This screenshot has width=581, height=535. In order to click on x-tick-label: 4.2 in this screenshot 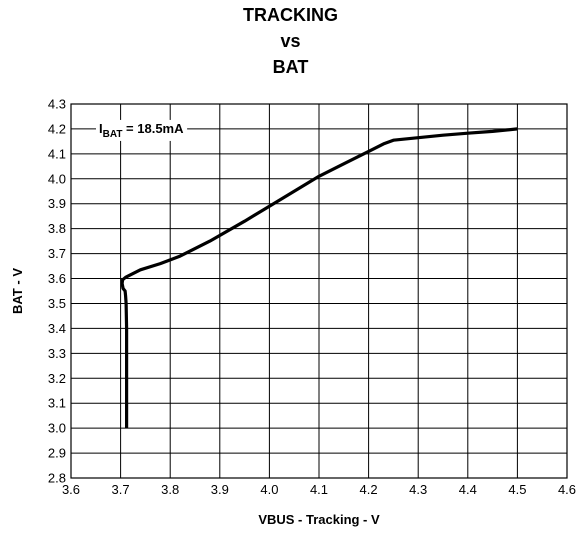, I will do `click(369, 489)`.